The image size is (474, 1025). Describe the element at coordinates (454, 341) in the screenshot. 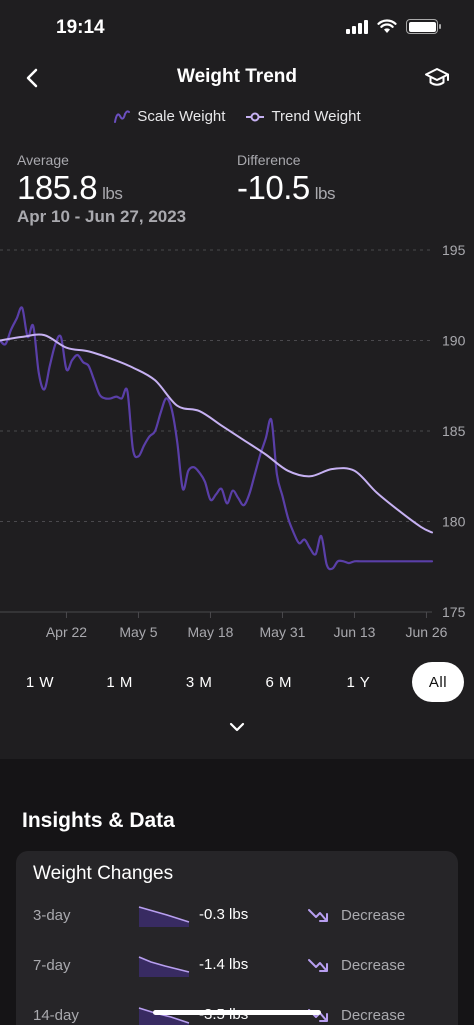

I see `y-tick-label: 190` at that location.